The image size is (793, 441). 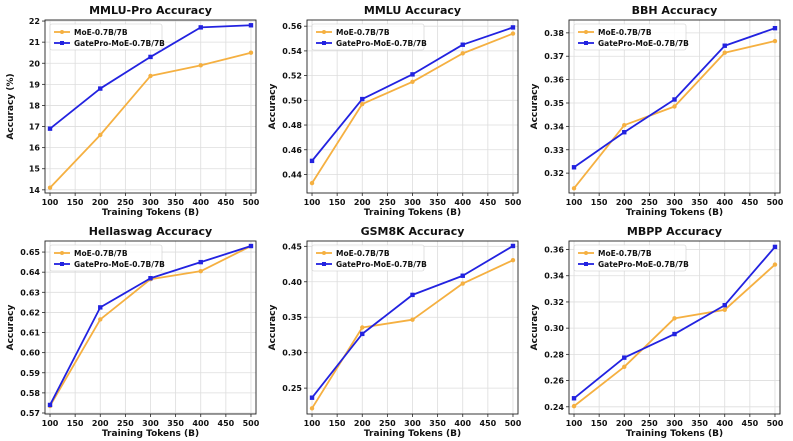 I want to click on chart-title: MMLU Accuracy, so click(x=412, y=10).